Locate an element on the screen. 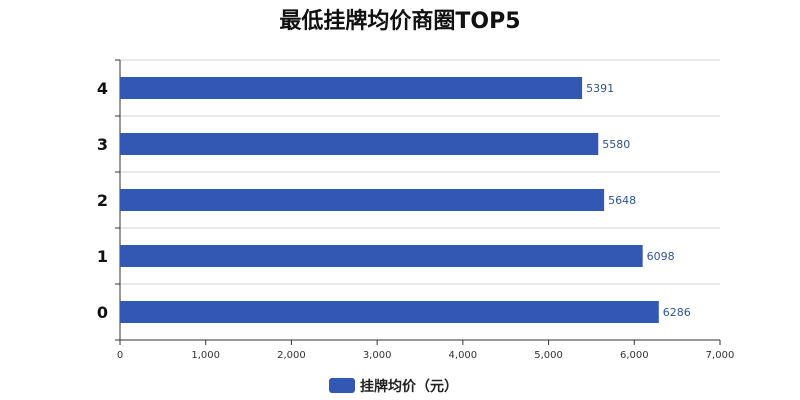 Image resolution: width=800 pixels, height=400 pixels. legend-swatch is located at coordinates (342, 385).